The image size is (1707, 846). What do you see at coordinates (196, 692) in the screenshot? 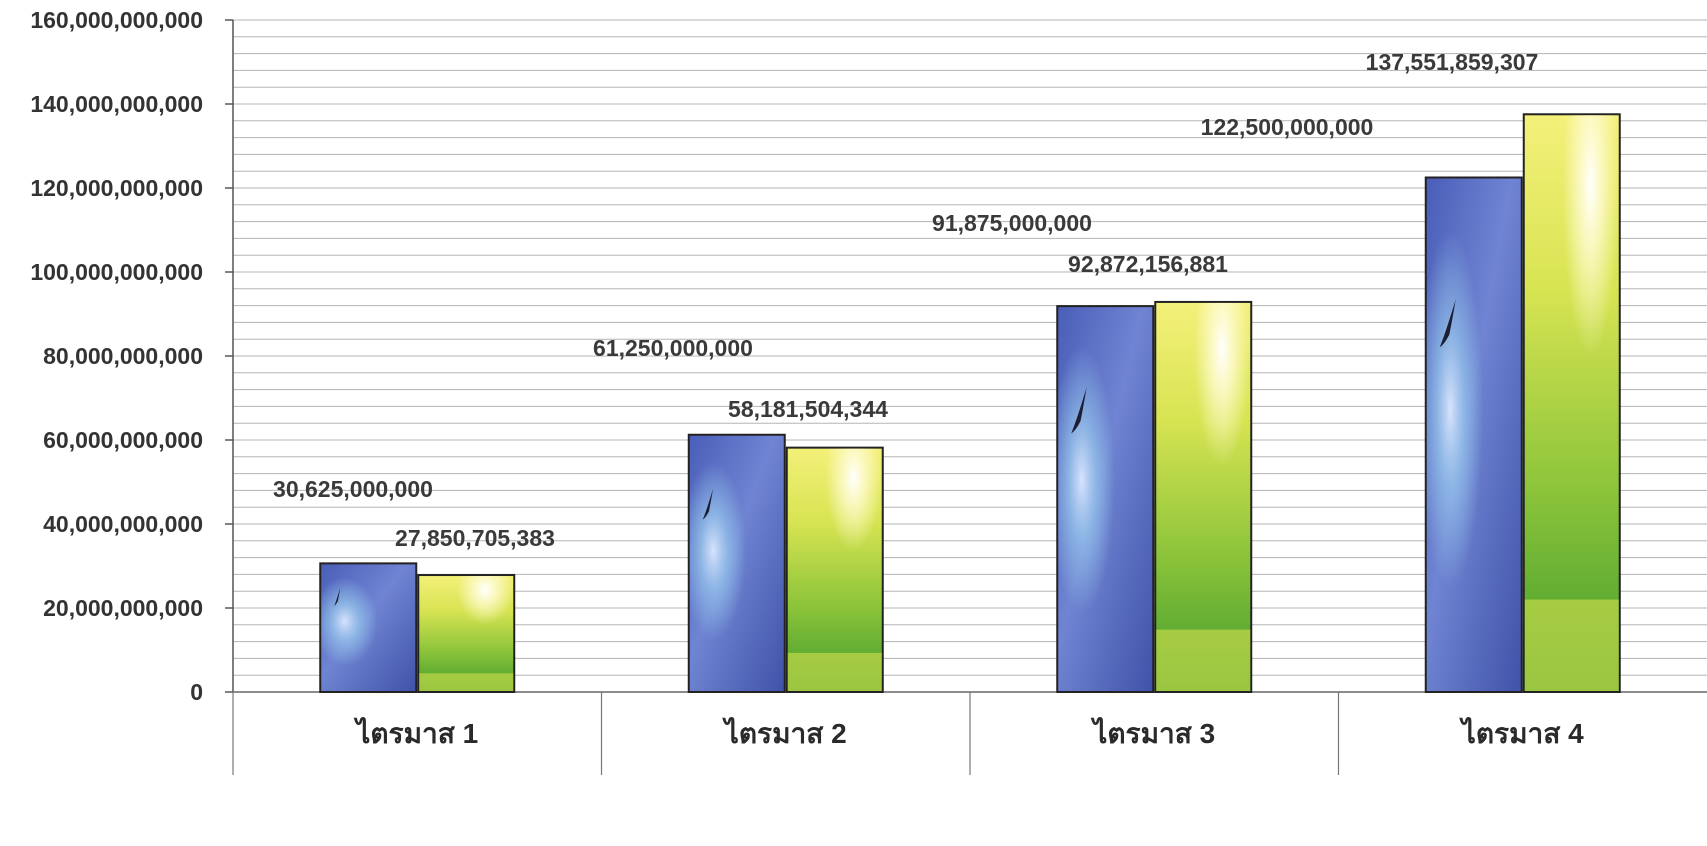
I see `y-tick-label: 0` at bounding box center [196, 692].